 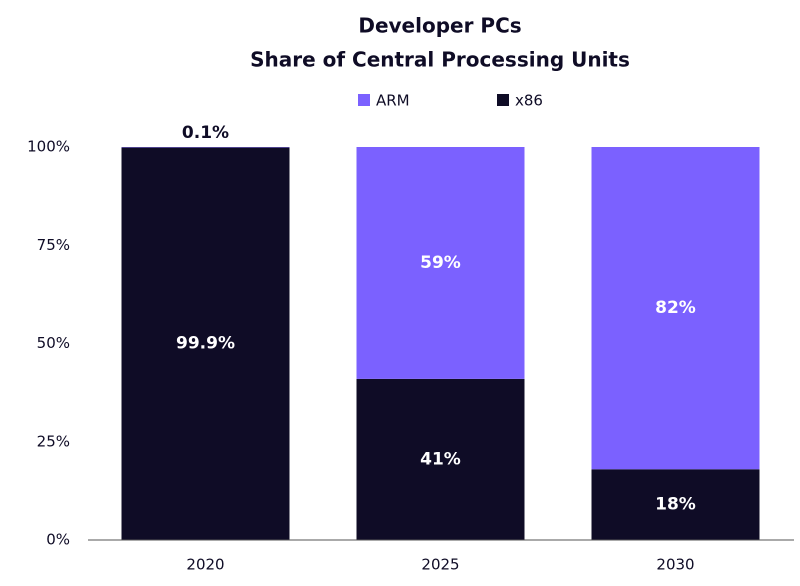 I want to click on value-label: 59%, so click(x=440, y=263).